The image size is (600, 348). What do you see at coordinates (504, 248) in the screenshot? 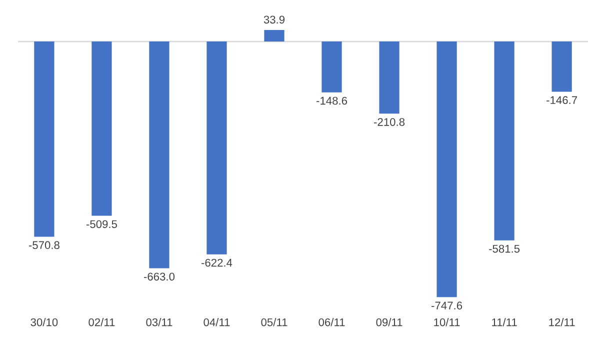
I see `data-label: -581.5` at bounding box center [504, 248].